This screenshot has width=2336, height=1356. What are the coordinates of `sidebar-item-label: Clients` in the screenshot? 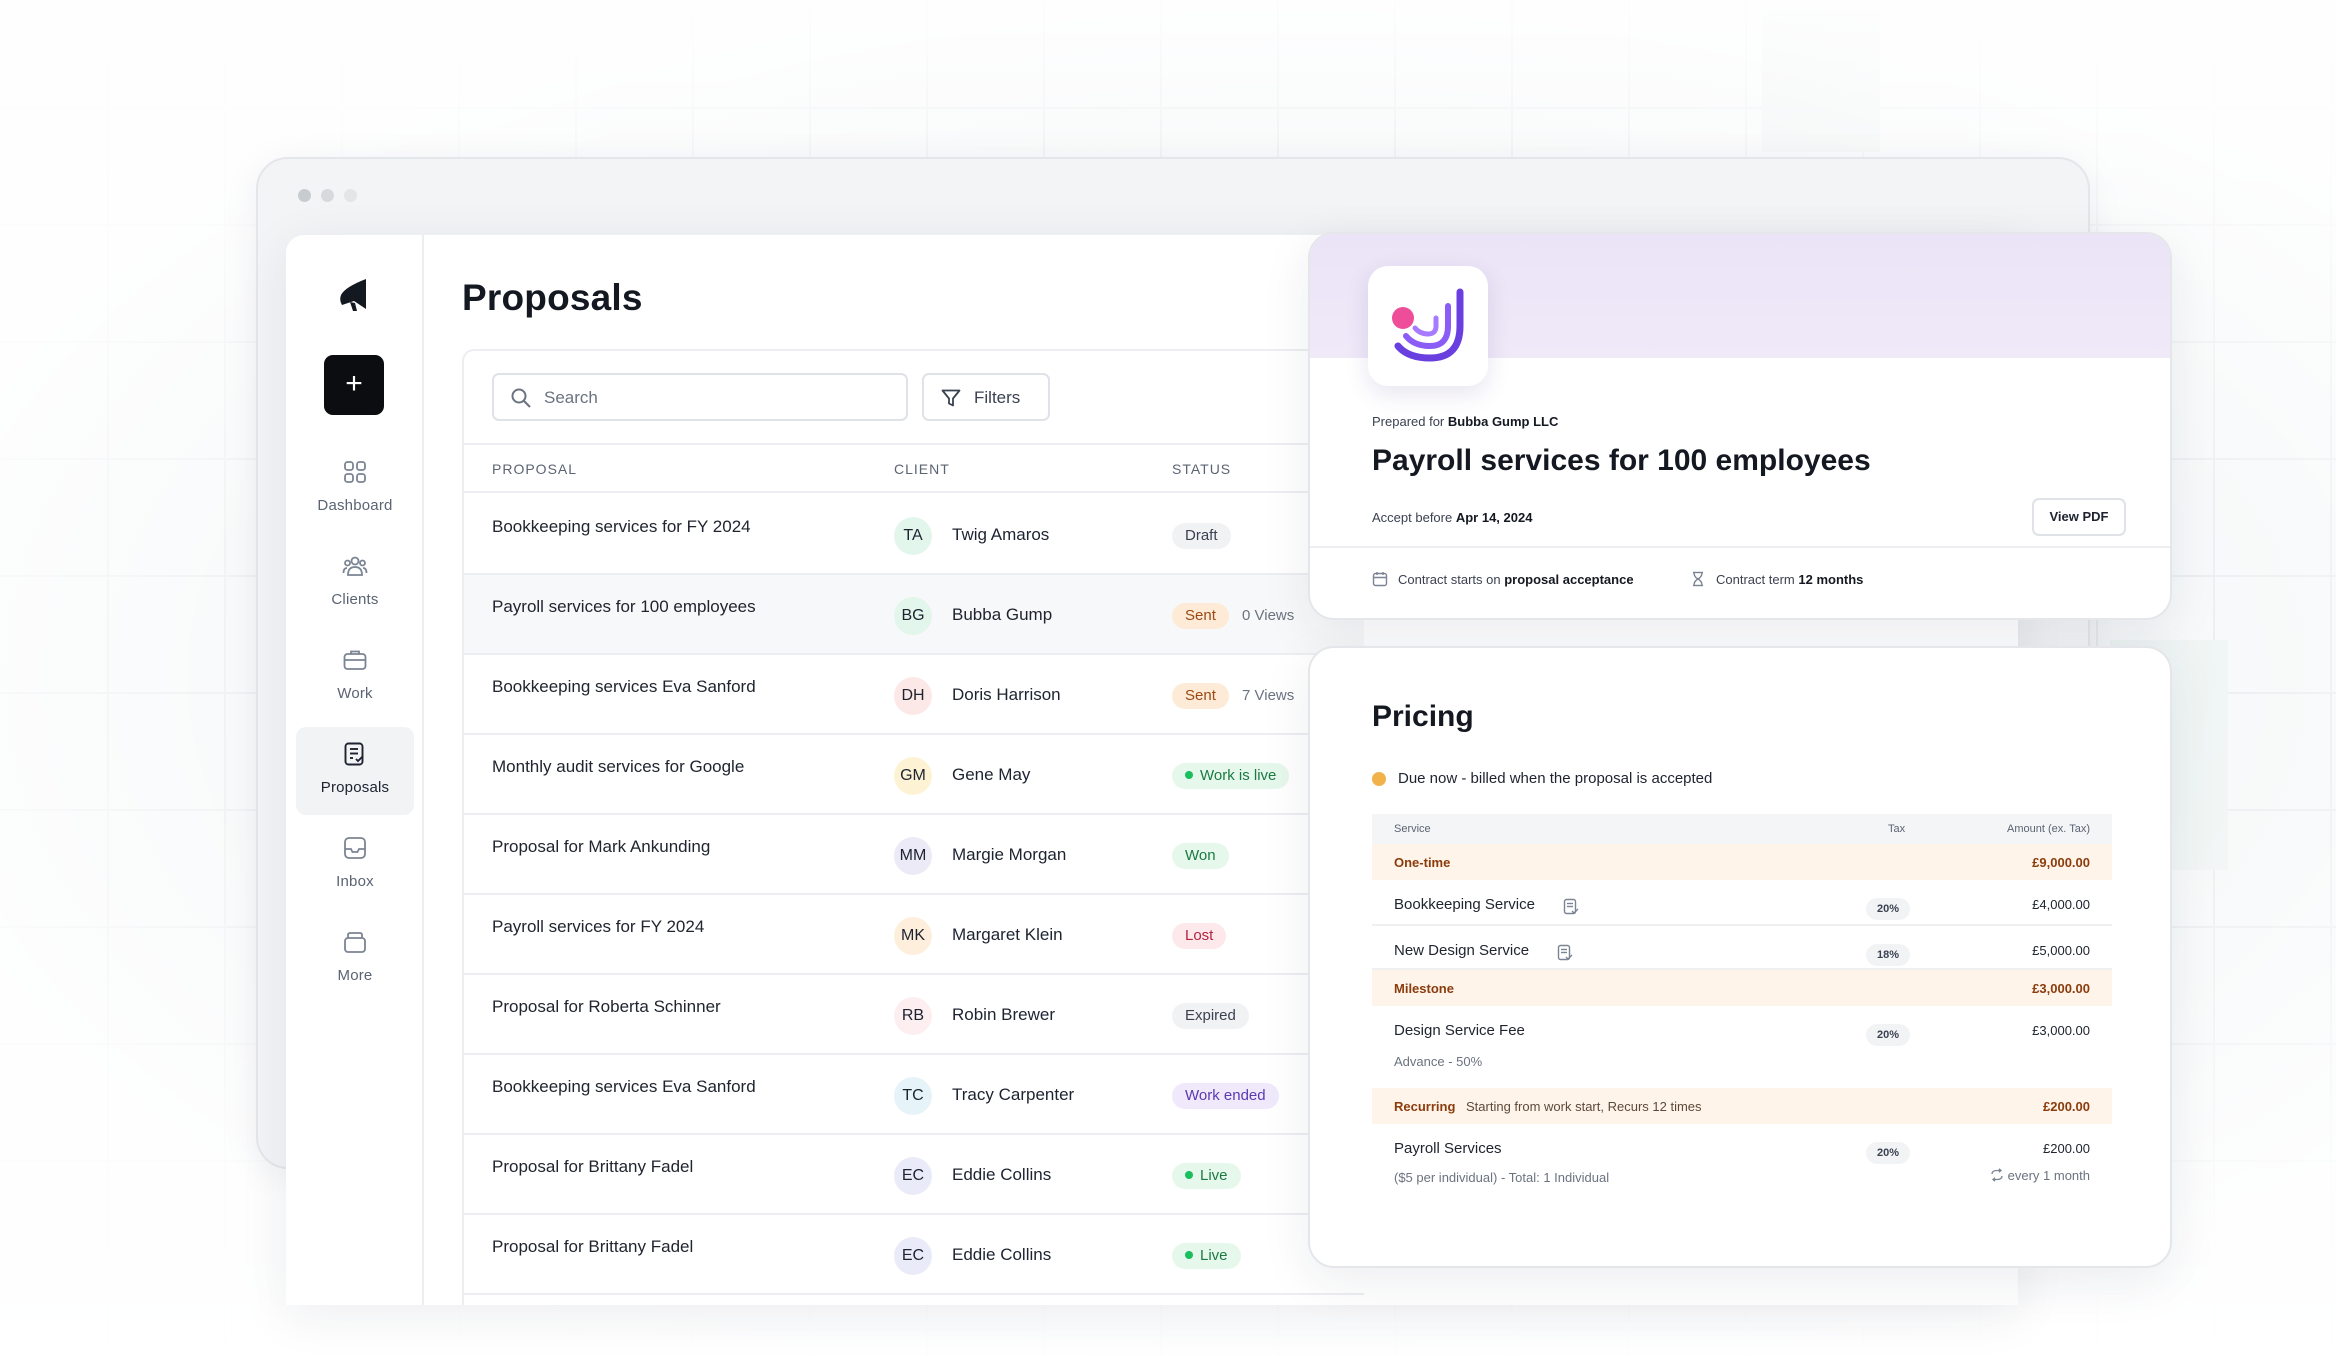 It's located at (355, 599).